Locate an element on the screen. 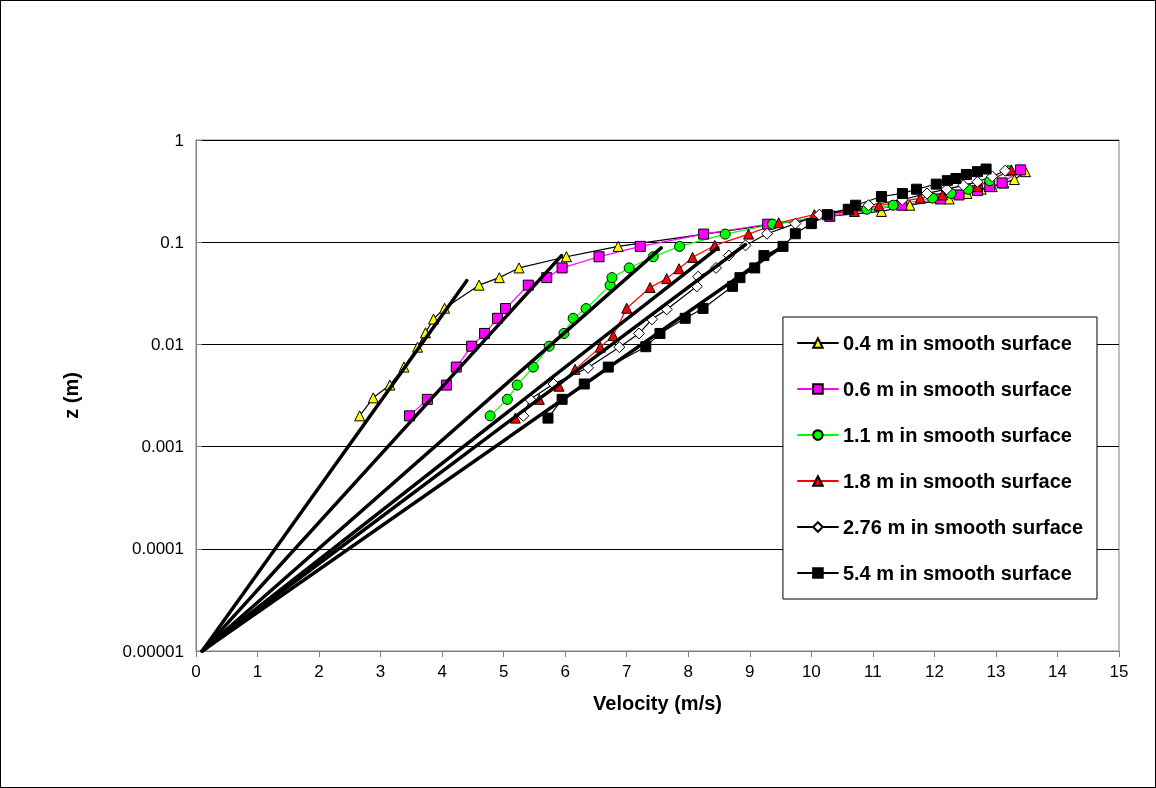 The width and height of the screenshot is (1156, 788). y-tick-label: 0.001 is located at coordinates (162, 447).